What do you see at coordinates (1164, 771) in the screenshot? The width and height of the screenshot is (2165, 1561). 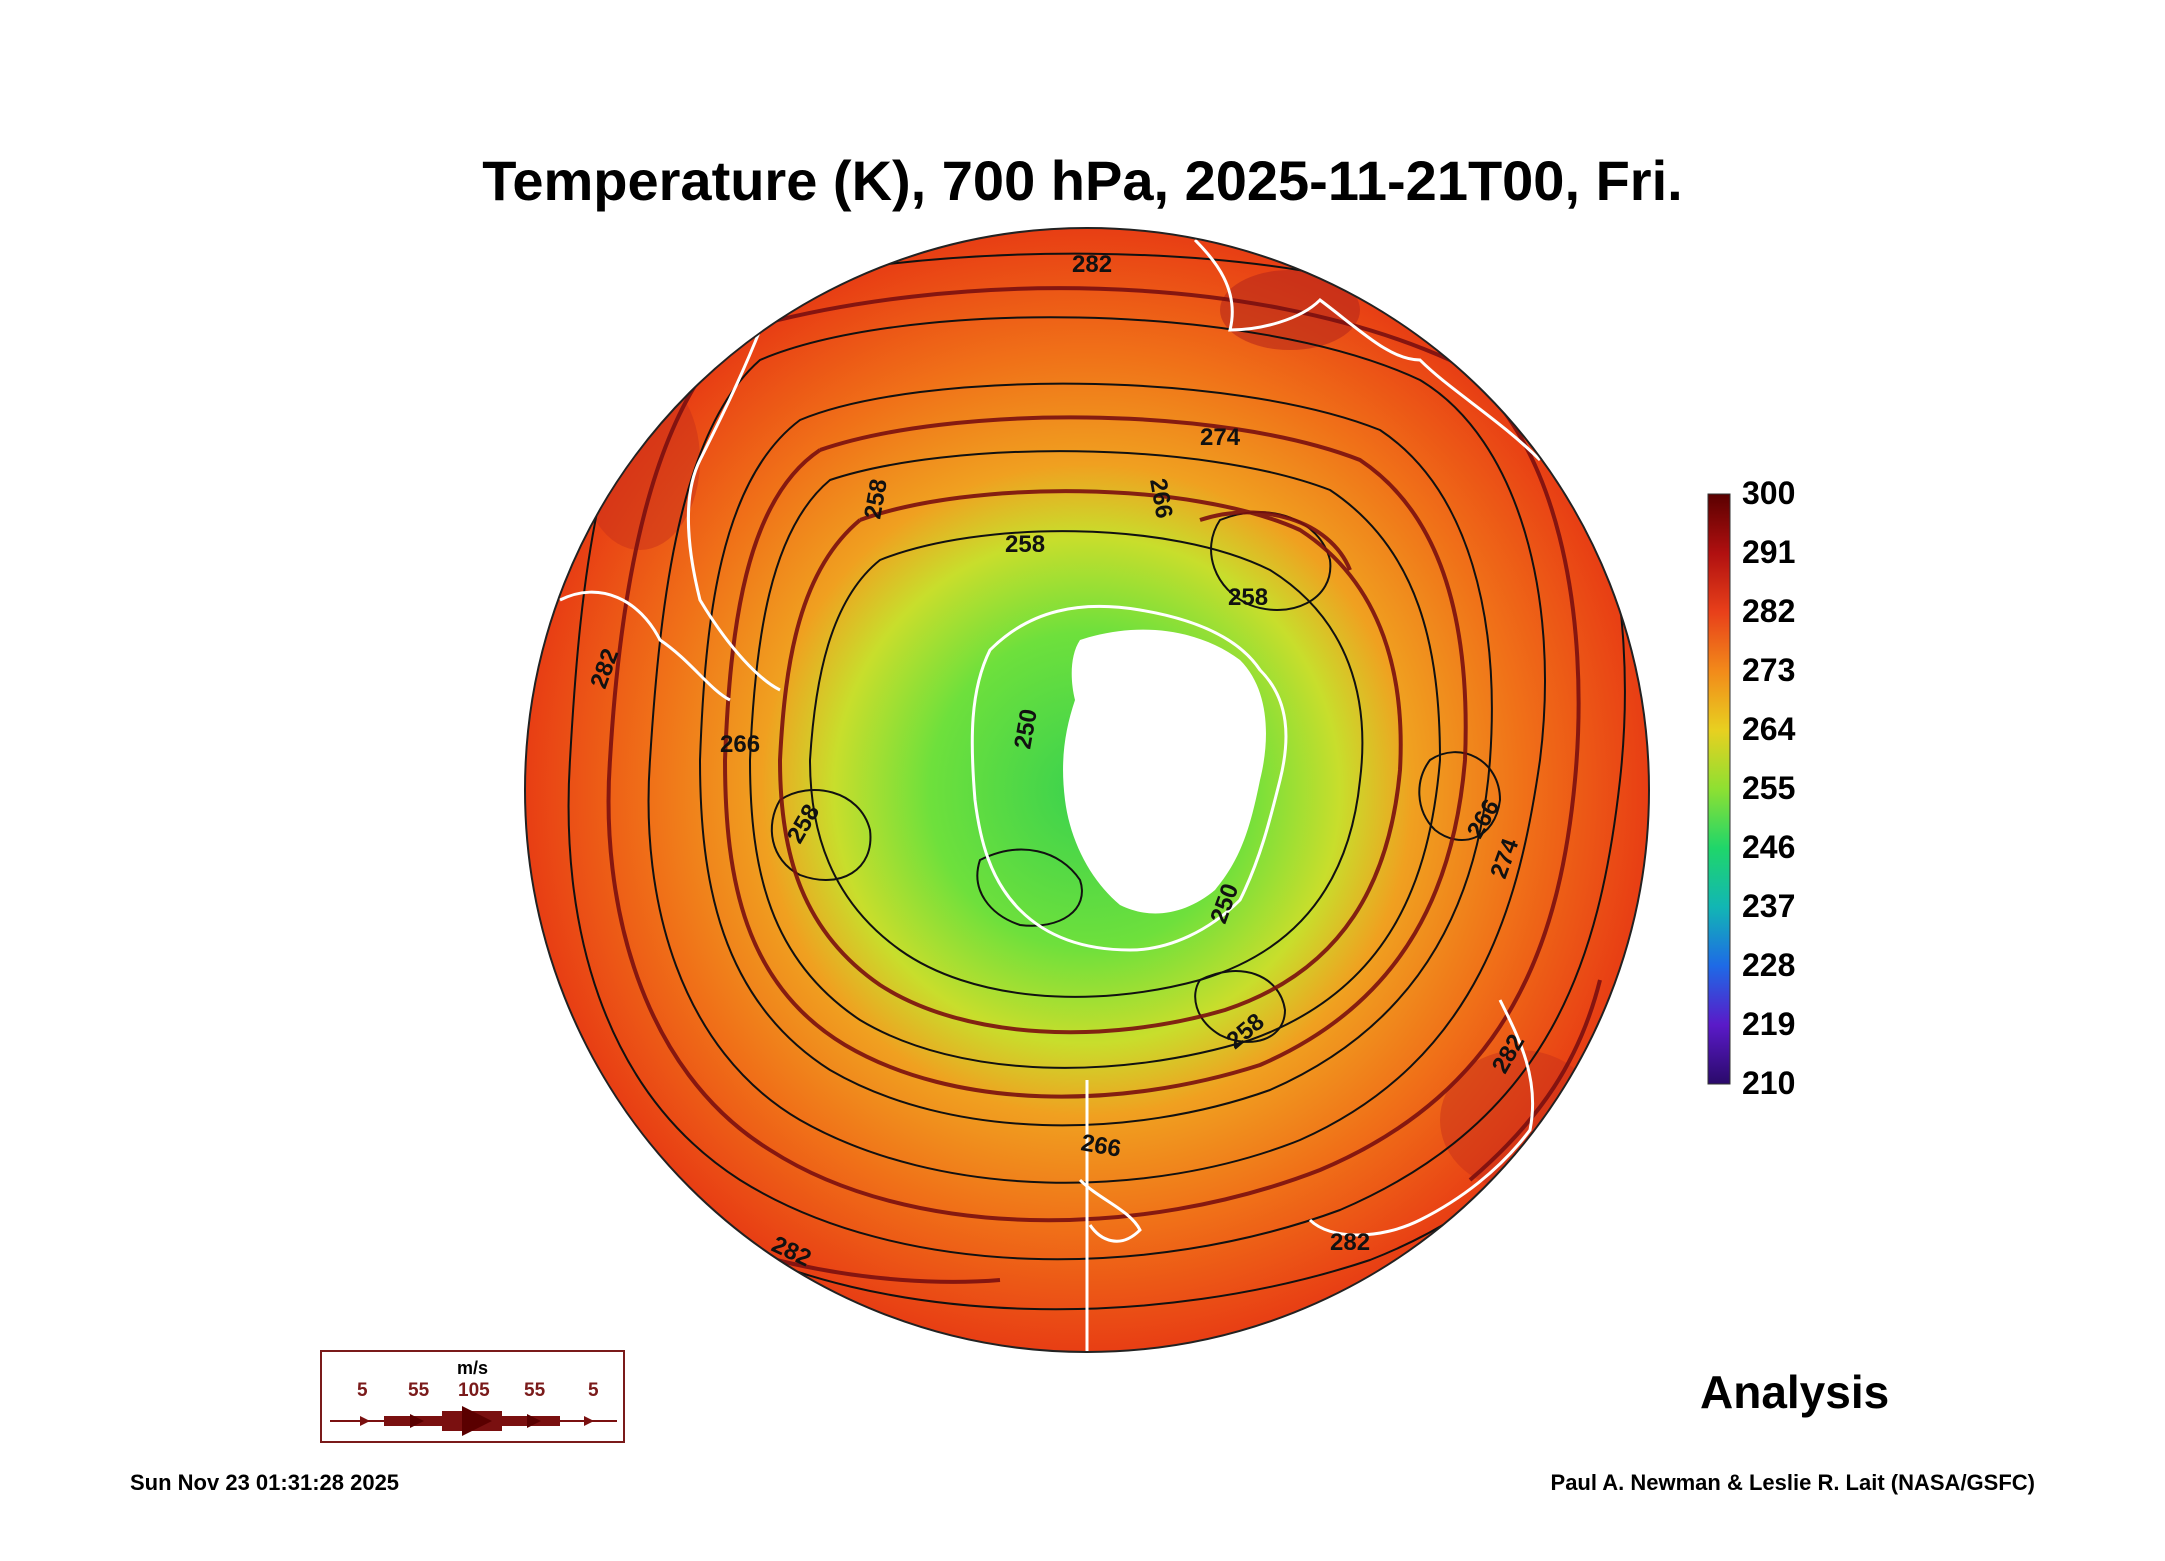 I see `antarctica-mask` at bounding box center [1164, 771].